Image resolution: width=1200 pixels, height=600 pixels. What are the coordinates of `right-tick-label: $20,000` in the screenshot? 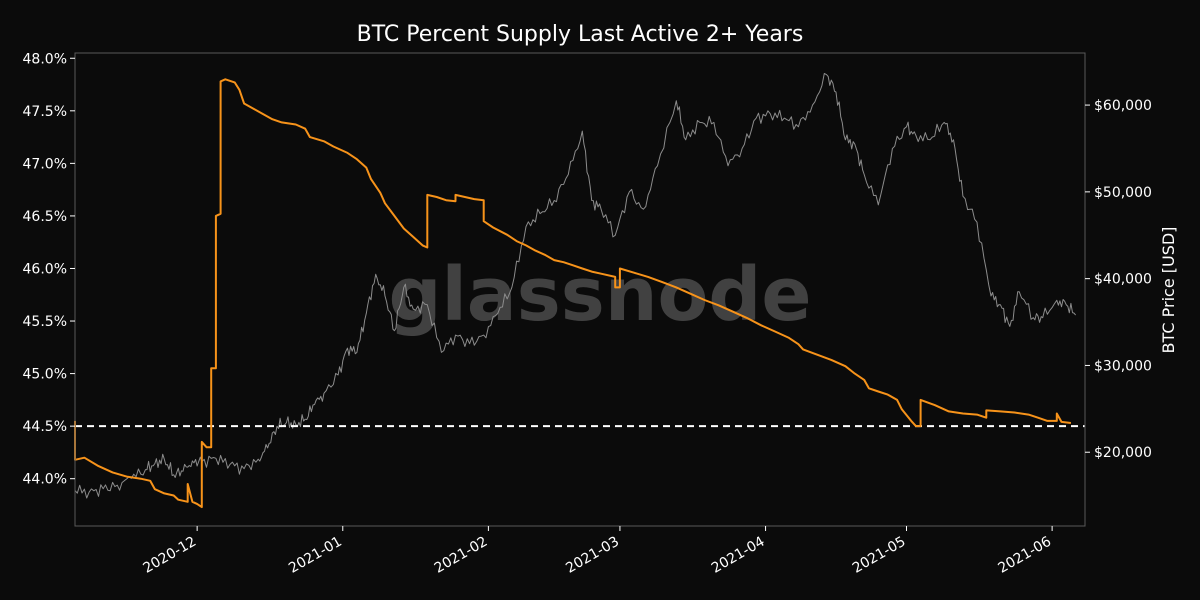 It's located at (1123, 453).